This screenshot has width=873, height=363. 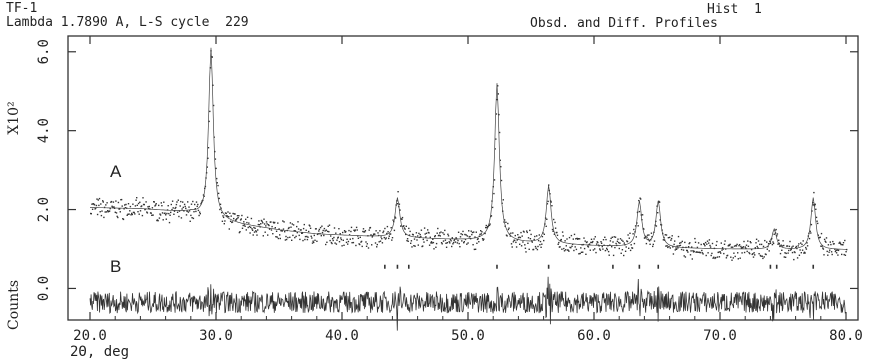 What do you see at coordinates (44, 288) in the screenshot?
I see `y-tick-label: 0.0` at bounding box center [44, 288].